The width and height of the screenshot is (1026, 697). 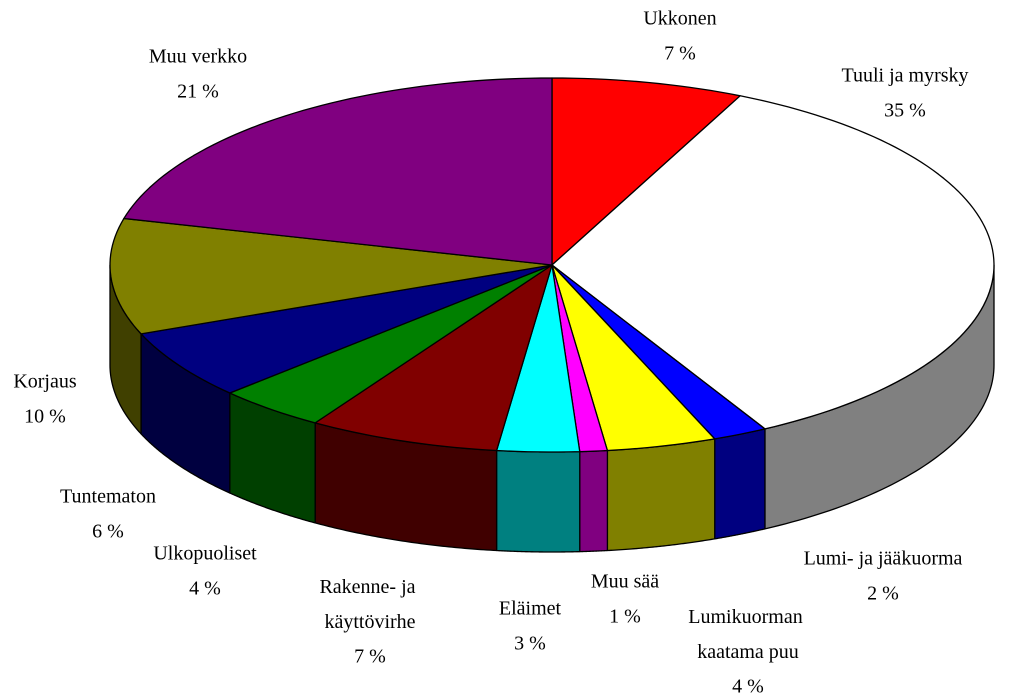 I want to click on value-label: 3 %, so click(x=530, y=644).